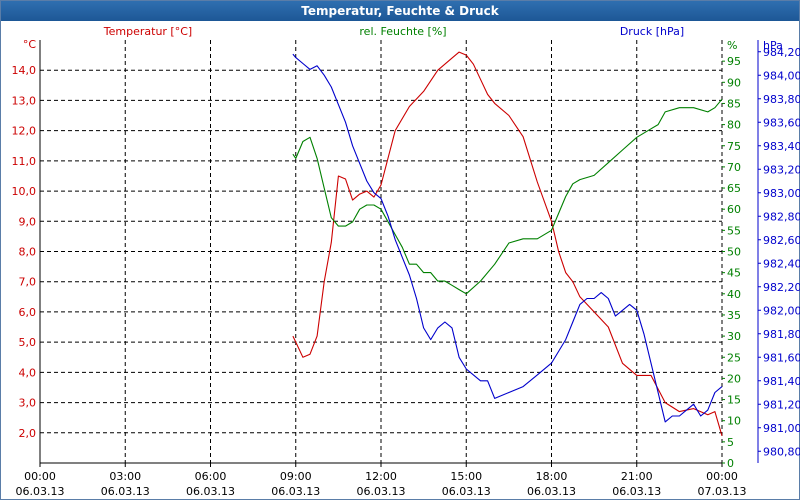 This screenshot has height=500, width=800. Describe the element at coordinates (24, 161) in the screenshot. I see `temp-tick-label: 11,0` at that location.